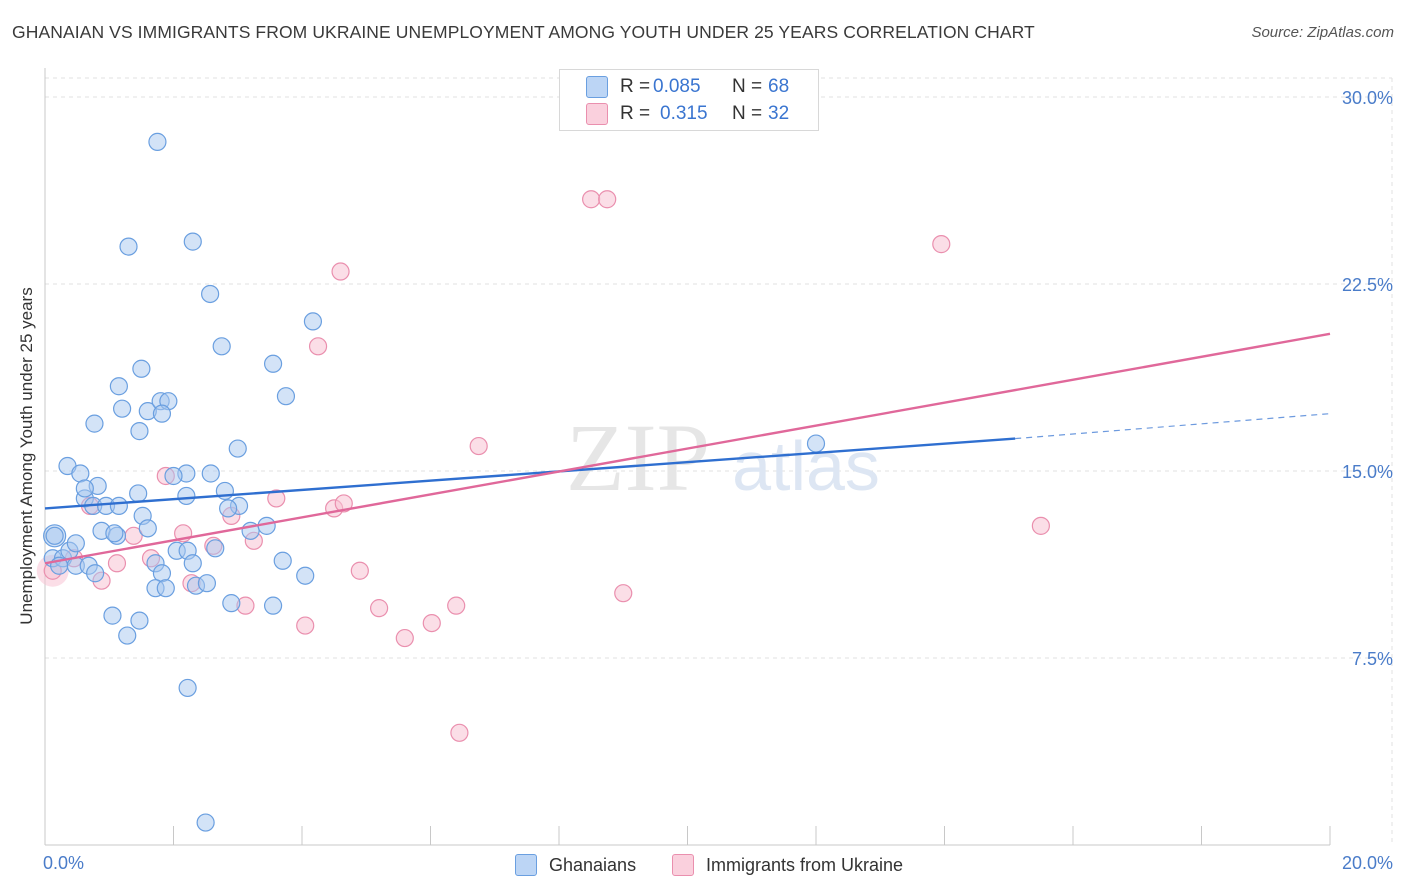  Describe the element at coordinates (1322, 32) in the screenshot. I see `source-label: Source: ZipAtlas.com` at that location.